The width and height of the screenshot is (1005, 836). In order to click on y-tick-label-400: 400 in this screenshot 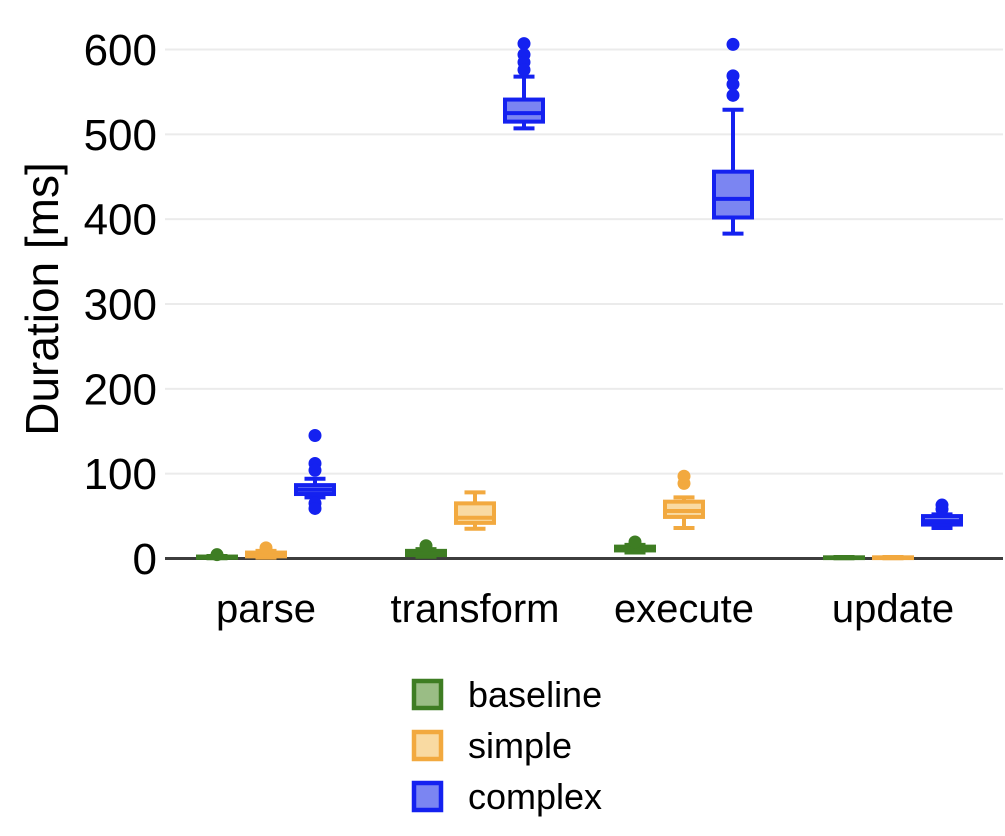, I will do `click(120, 220)`.